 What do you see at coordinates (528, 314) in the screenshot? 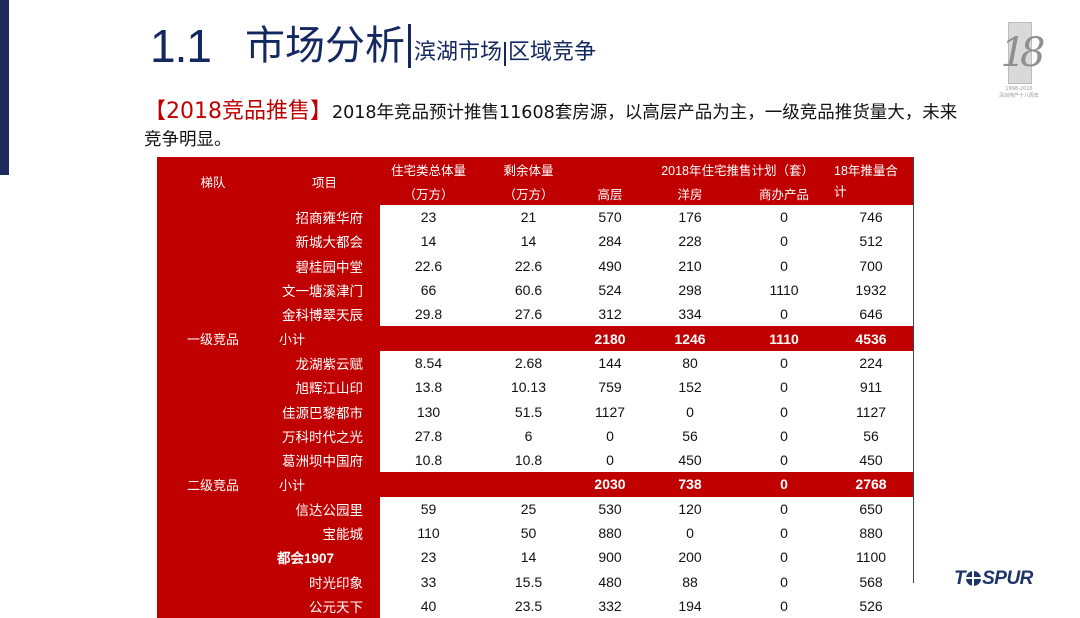
I see `remaining-volume: 27.6` at bounding box center [528, 314].